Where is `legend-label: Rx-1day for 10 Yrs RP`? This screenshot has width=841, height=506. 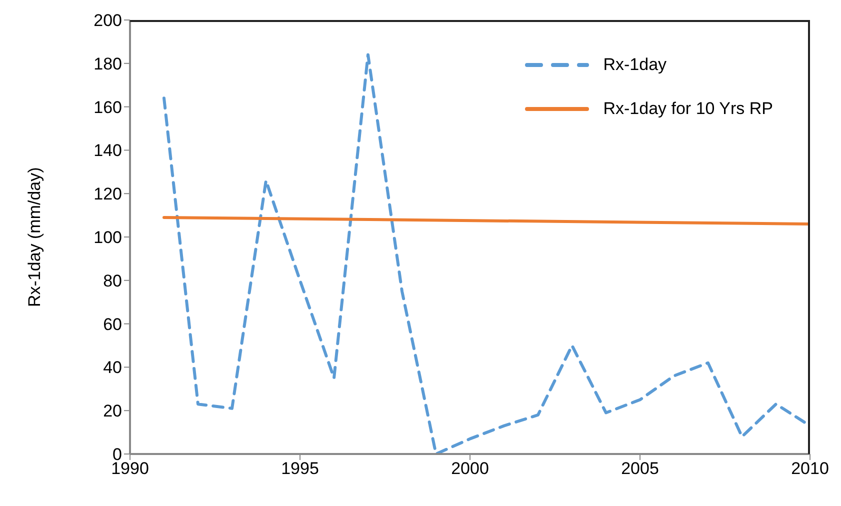
legend-label: Rx-1day for 10 Yrs RP is located at coordinates (688, 109).